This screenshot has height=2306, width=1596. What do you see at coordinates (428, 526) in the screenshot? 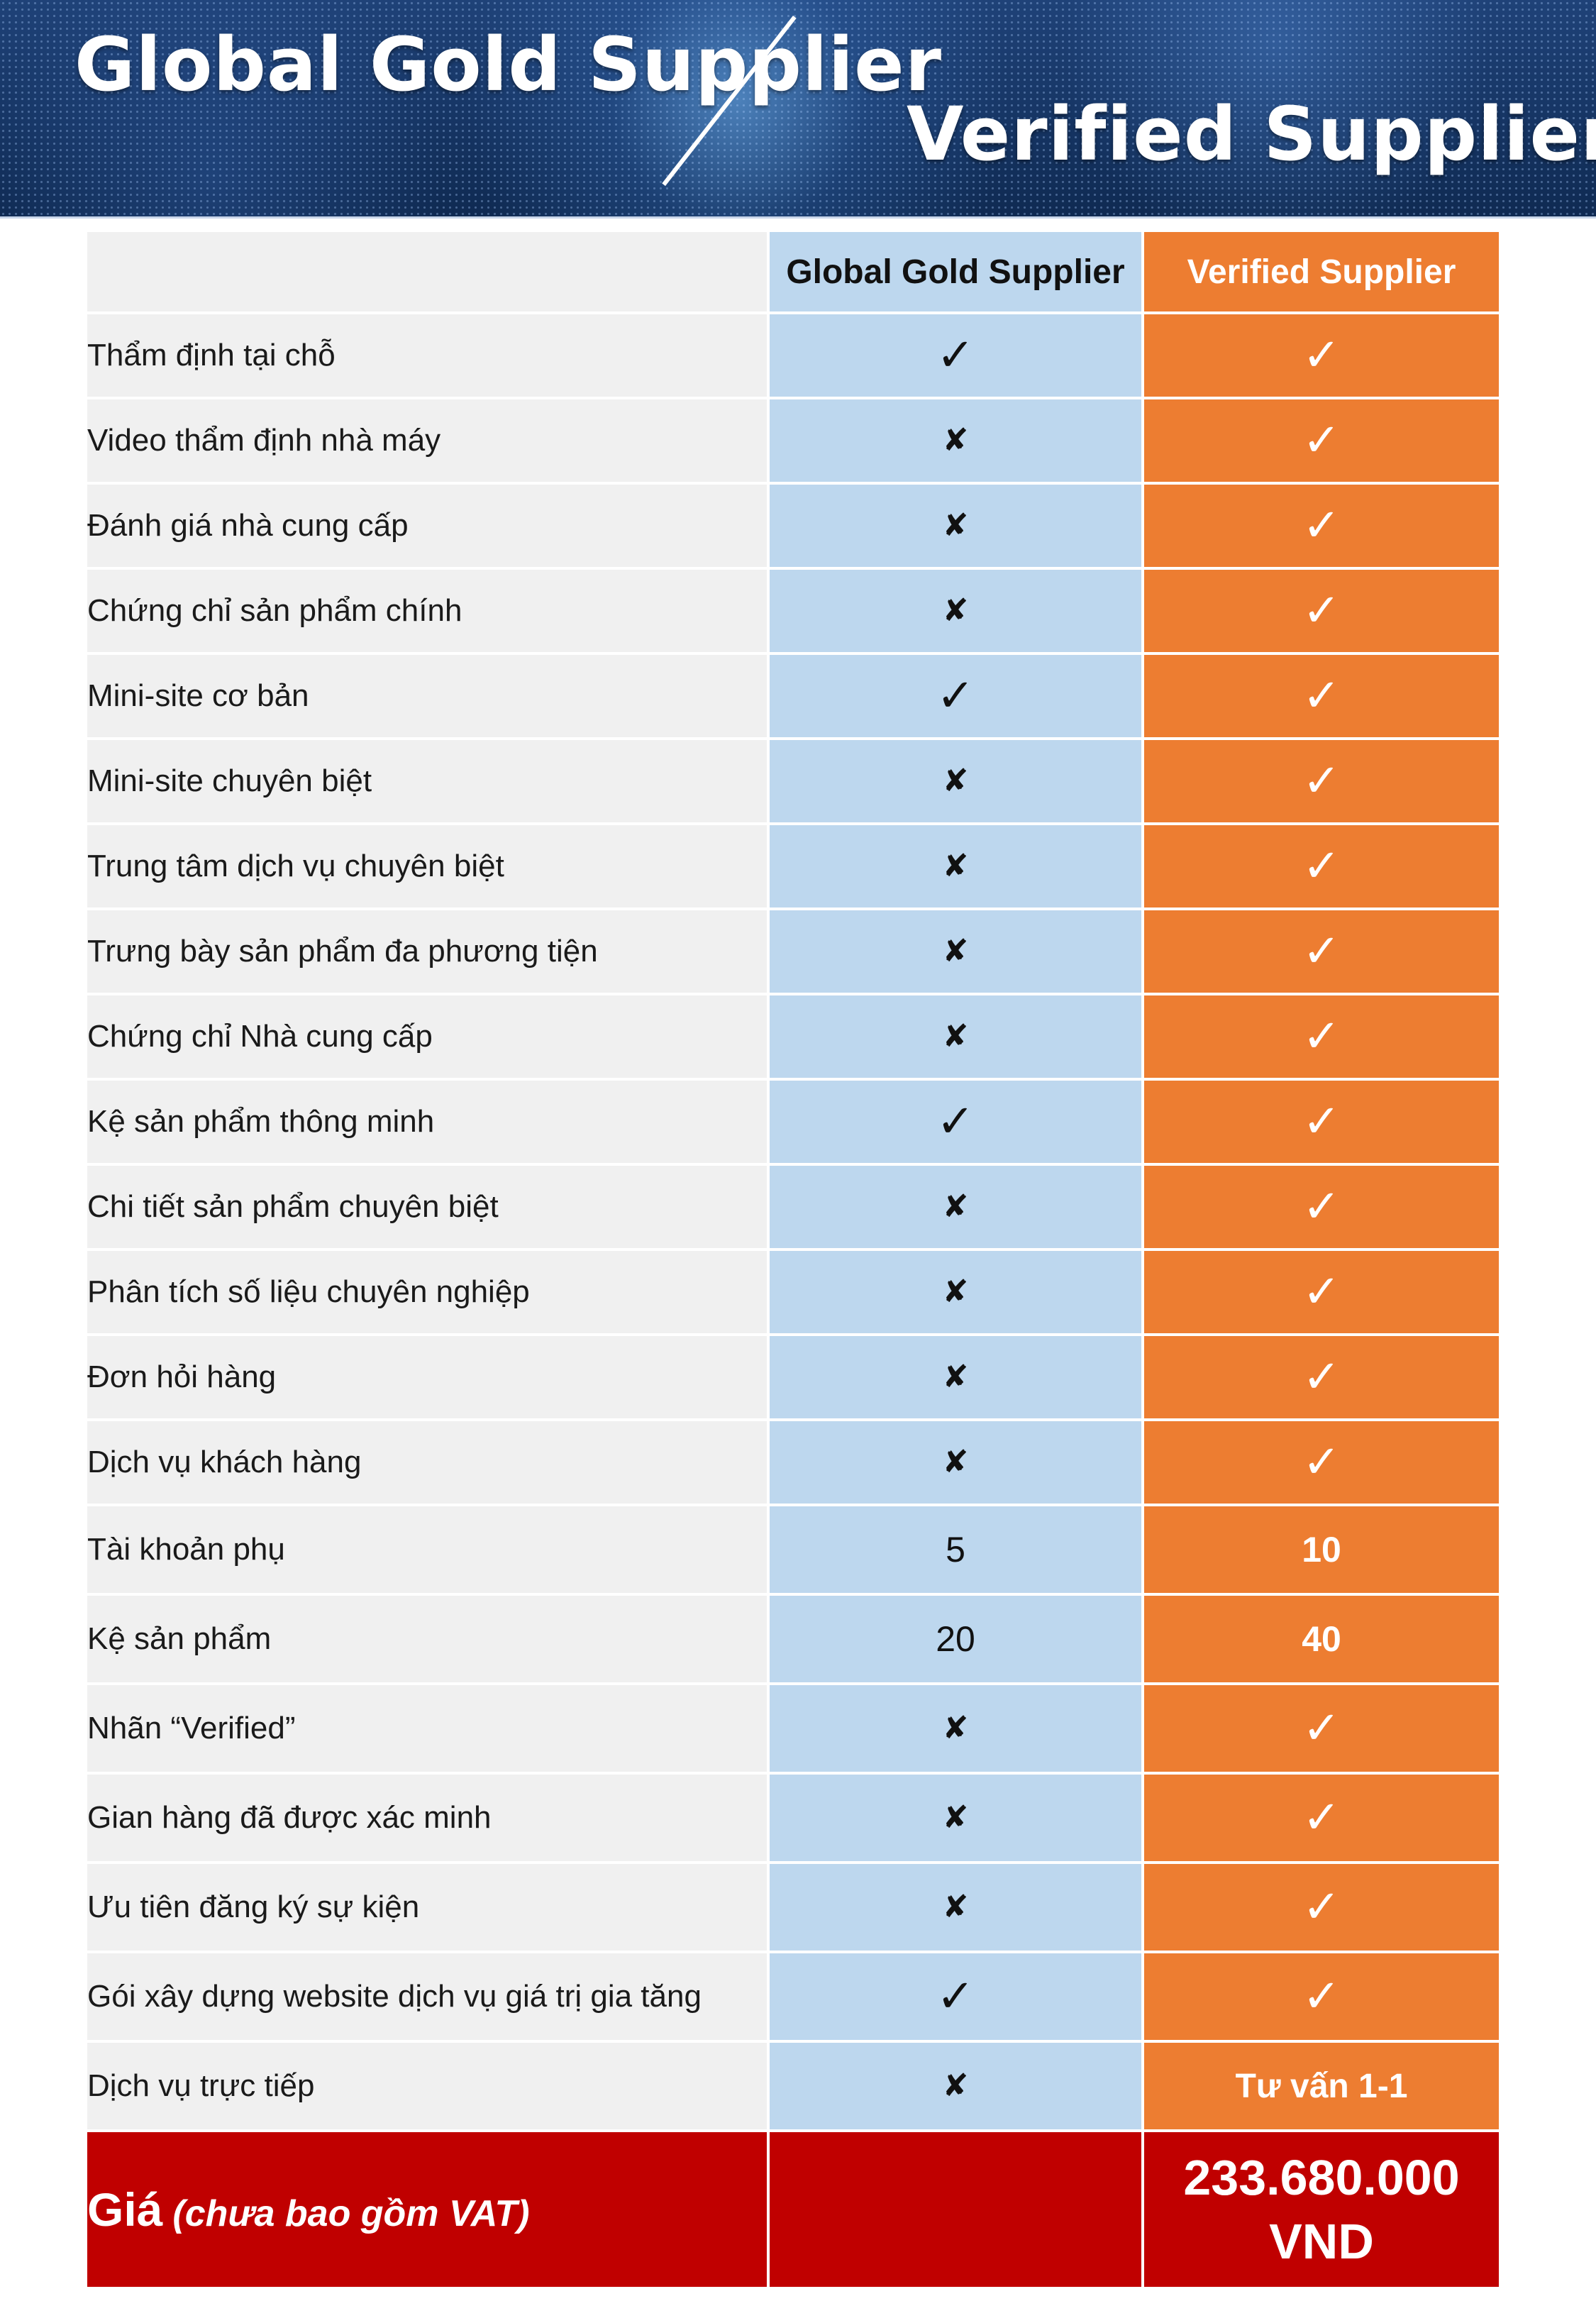
I see `feature-label: Đánh giá nhà cung cấp` at bounding box center [428, 526].